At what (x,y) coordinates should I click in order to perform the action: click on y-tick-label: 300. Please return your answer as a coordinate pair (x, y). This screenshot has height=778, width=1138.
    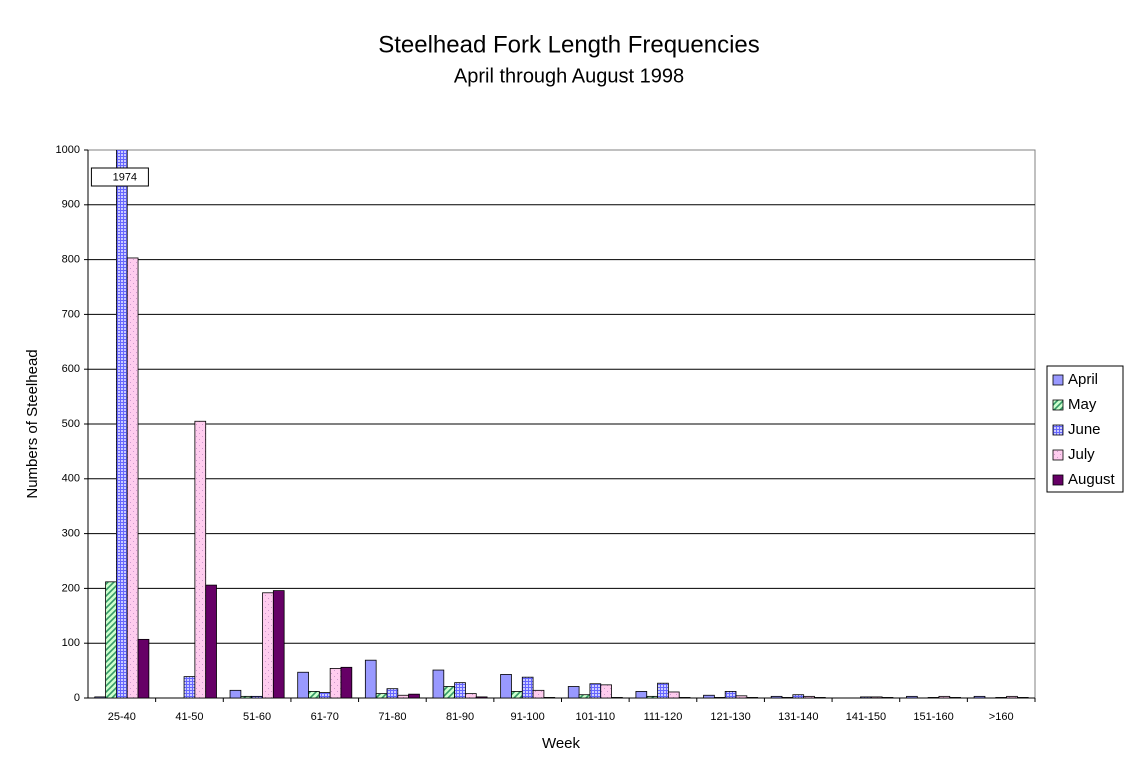
    Looking at the image, I should click on (71, 534).